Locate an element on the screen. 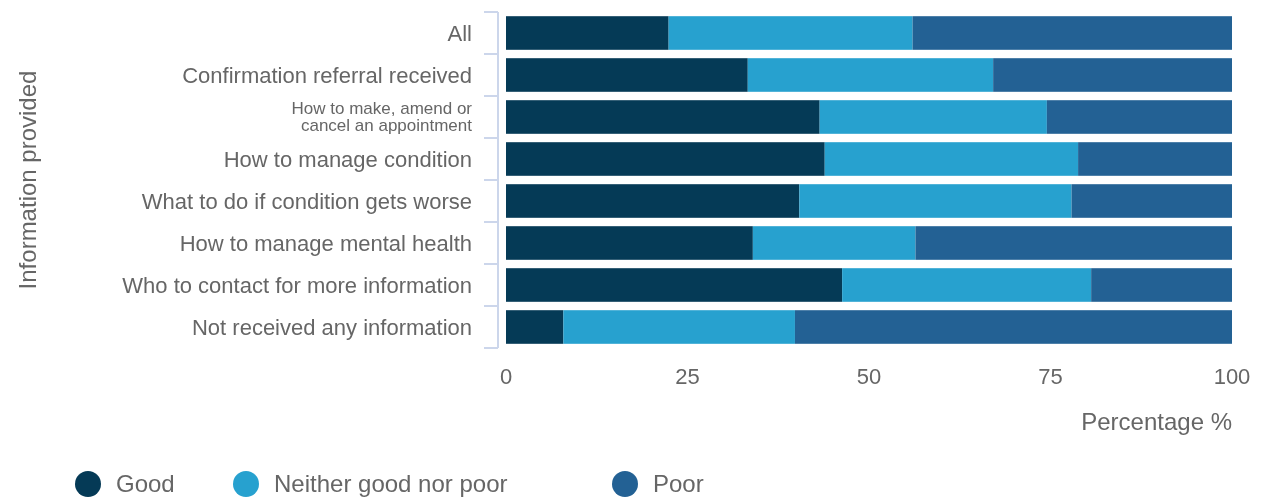 The height and width of the screenshot is (499, 1267). y-tick-label: How to make, amend or cancel an appointment is located at coordinates (382, 117).